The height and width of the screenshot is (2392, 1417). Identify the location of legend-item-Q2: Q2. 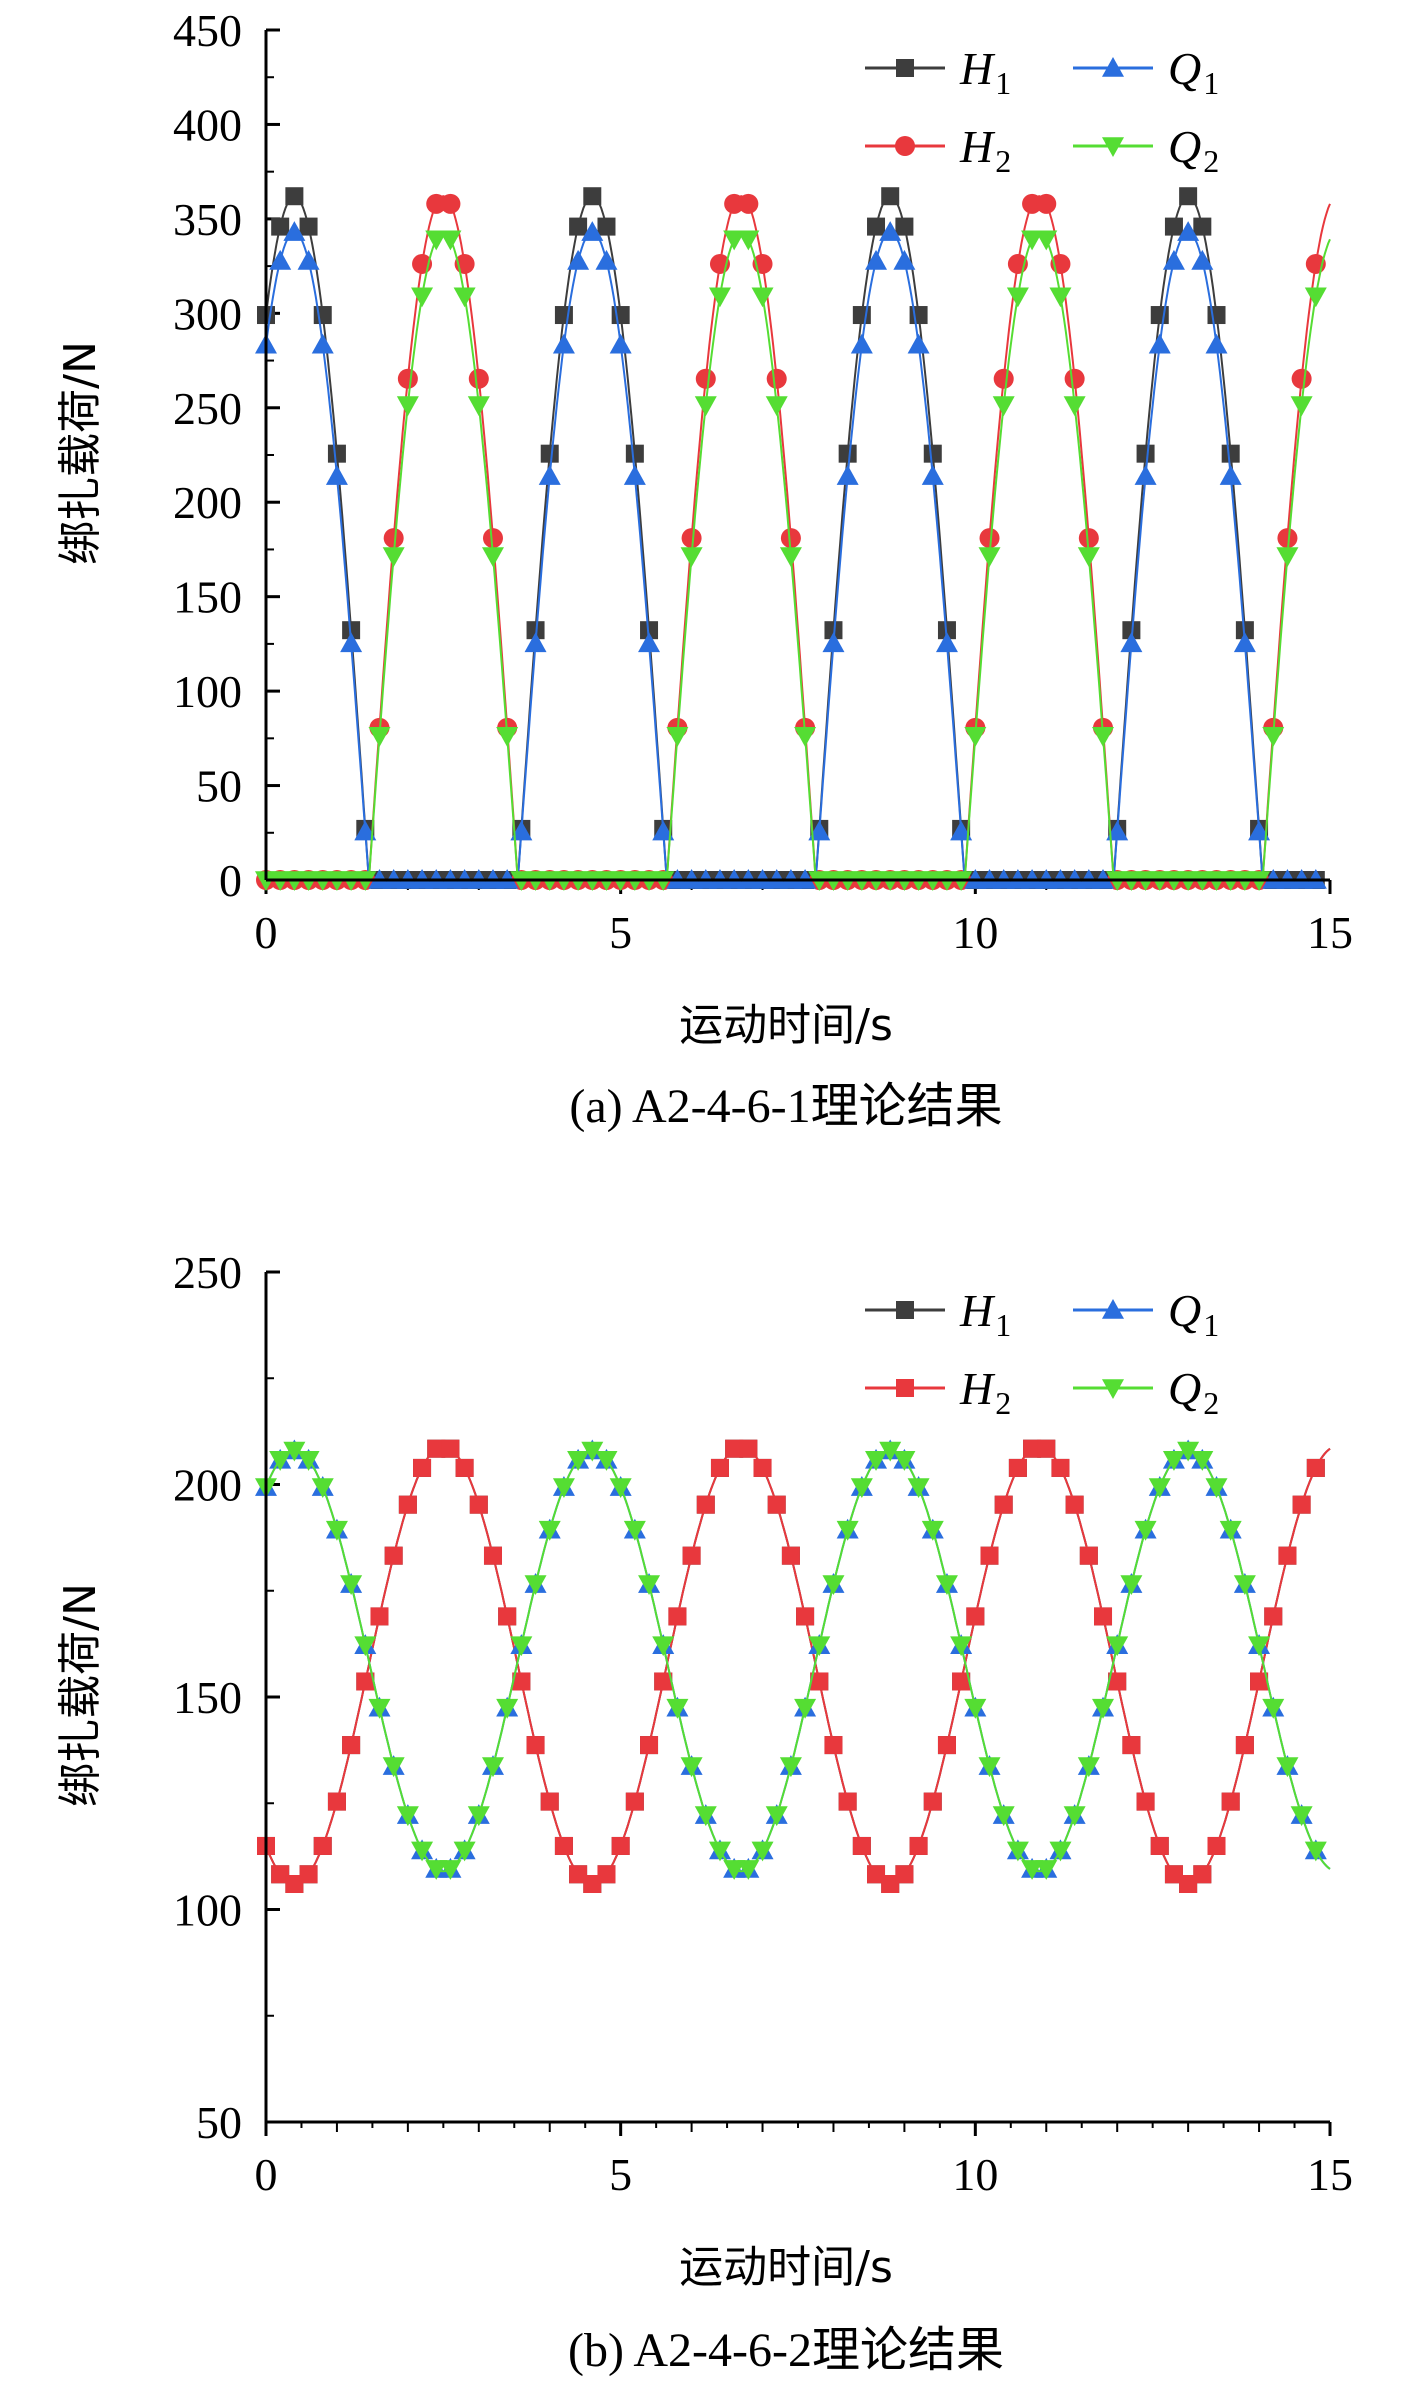
(1146, 1392).